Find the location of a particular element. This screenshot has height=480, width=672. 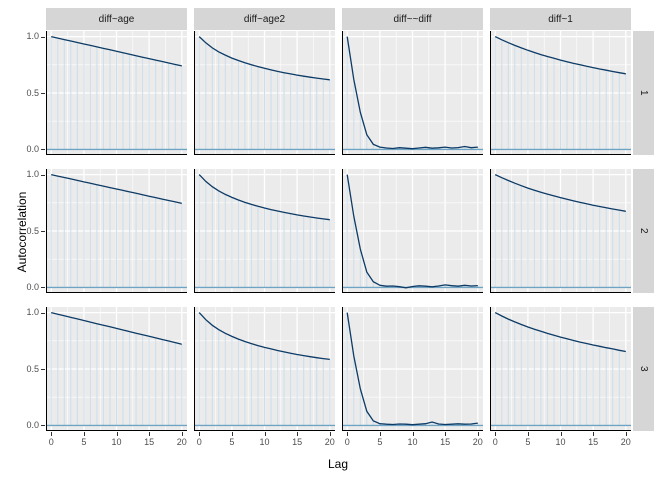

facet-col-strip-label: diff~1 is located at coordinates (560, 19).